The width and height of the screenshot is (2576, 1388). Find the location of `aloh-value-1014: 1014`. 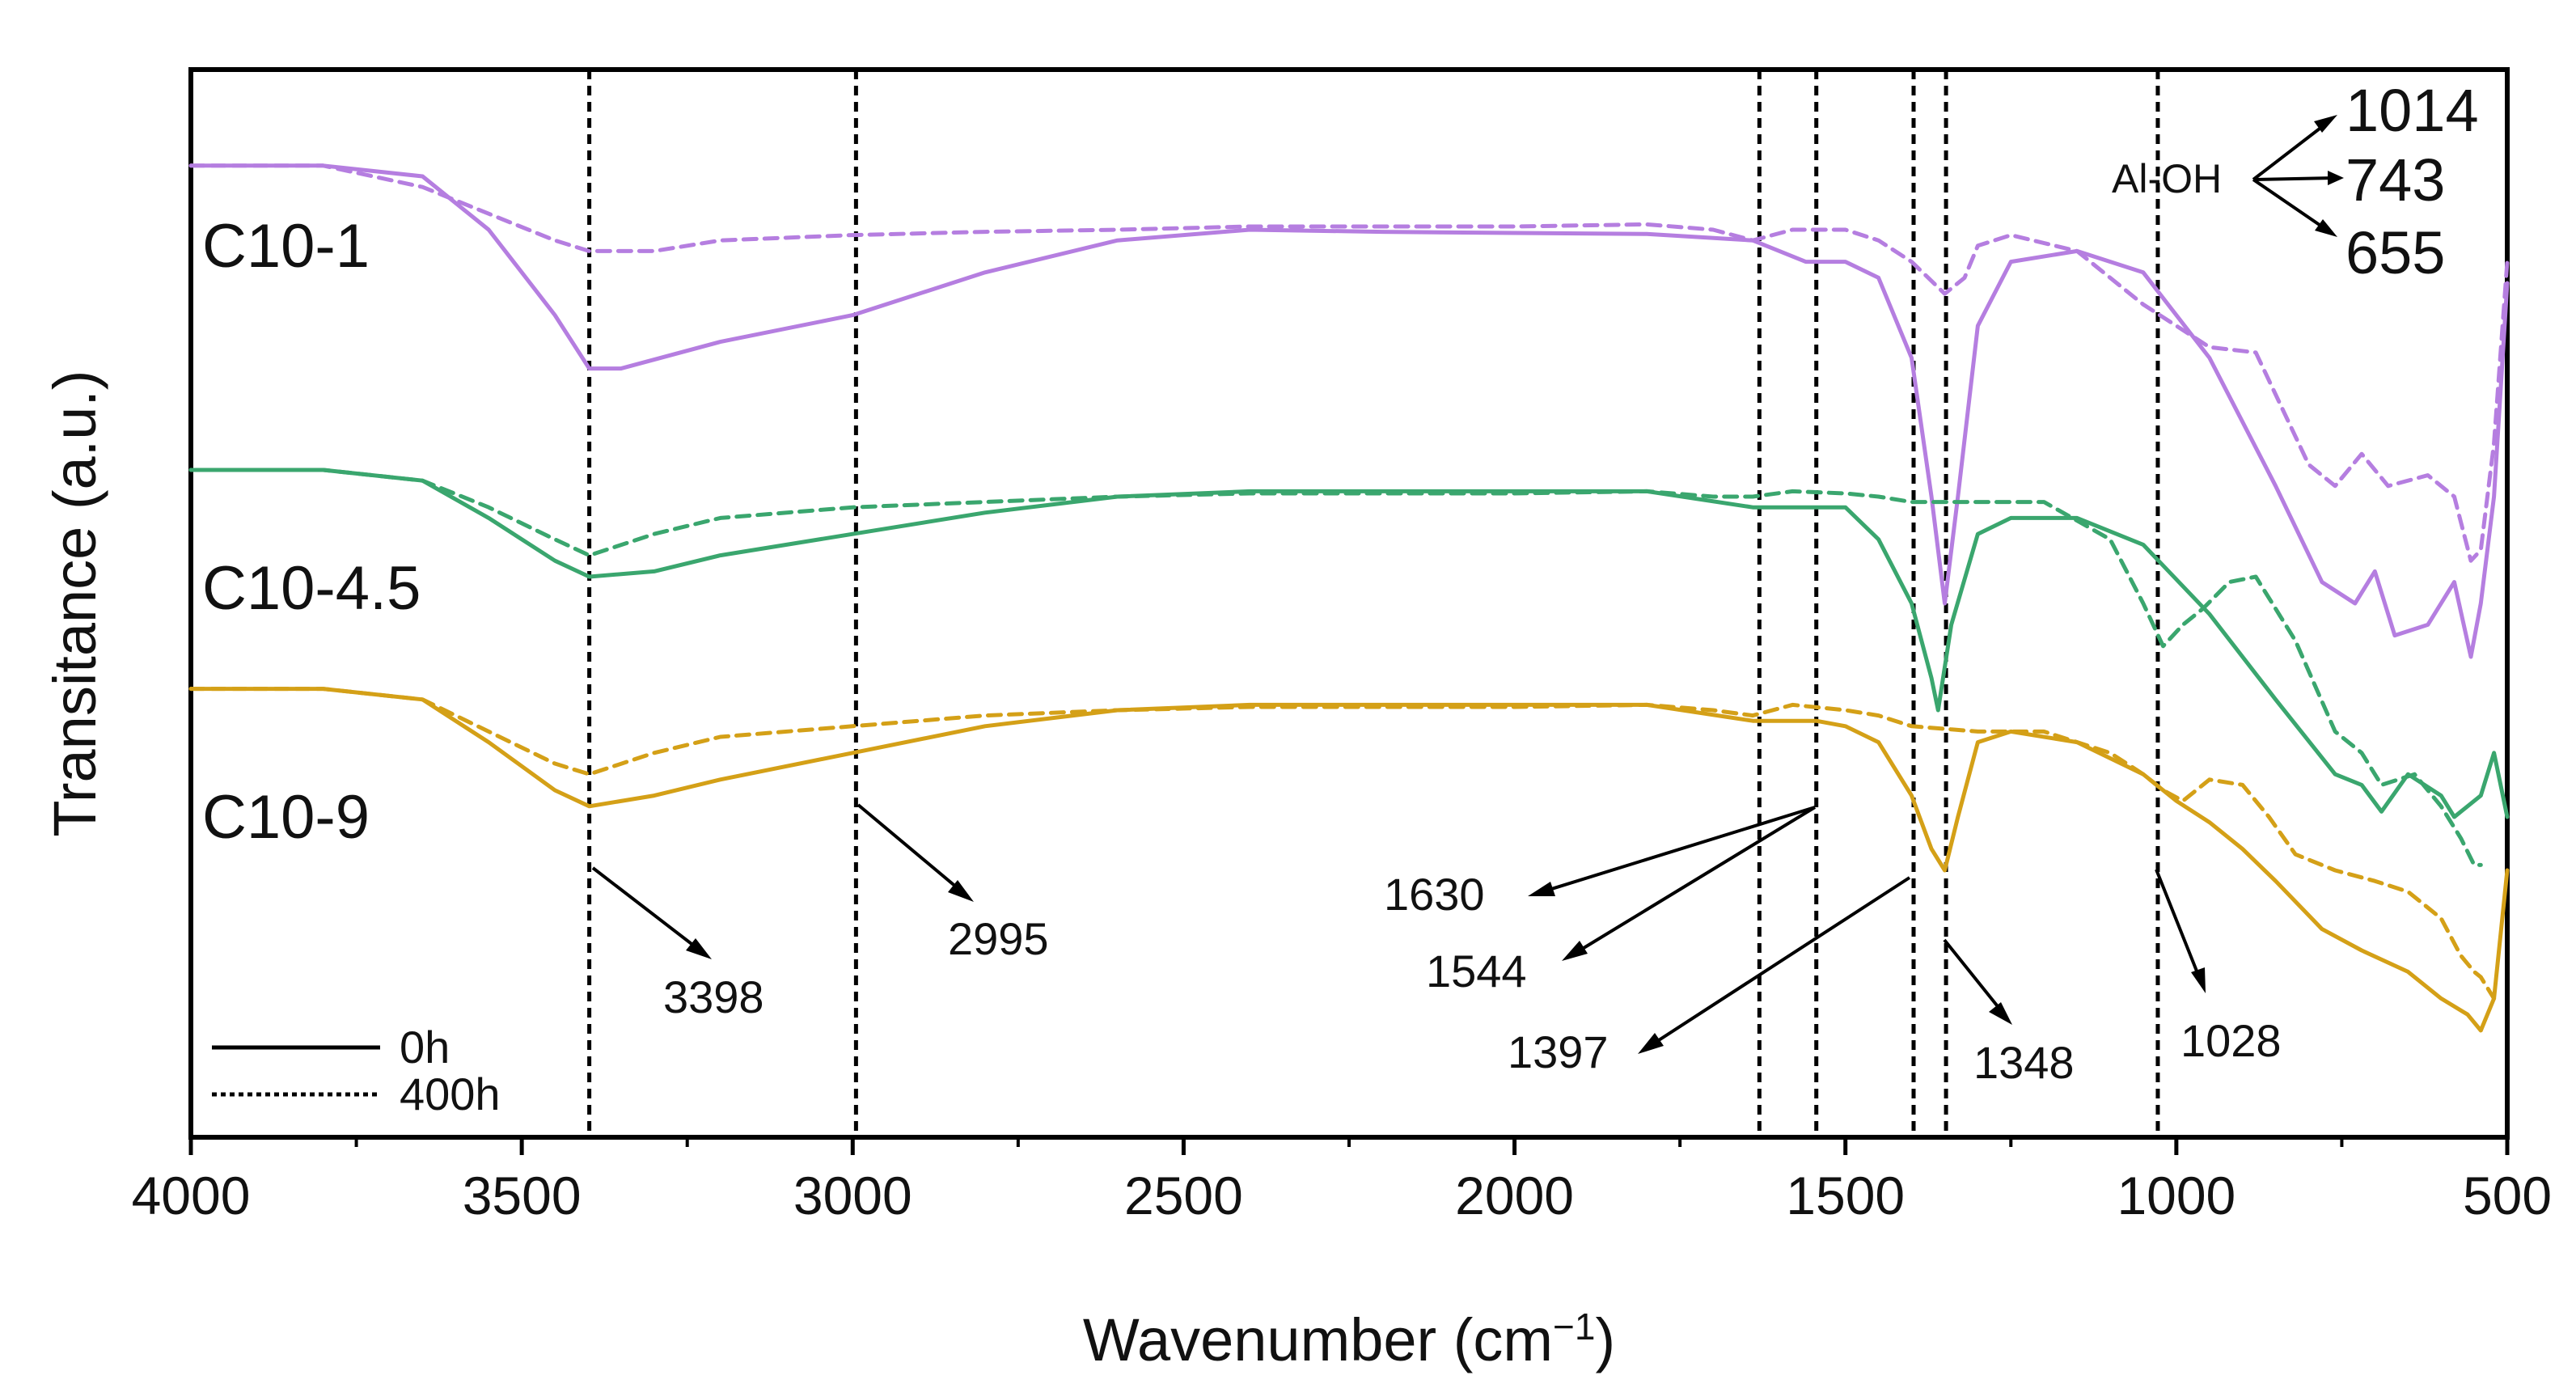

aloh-value-1014: 1014 is located at coordinates (2412, 110).